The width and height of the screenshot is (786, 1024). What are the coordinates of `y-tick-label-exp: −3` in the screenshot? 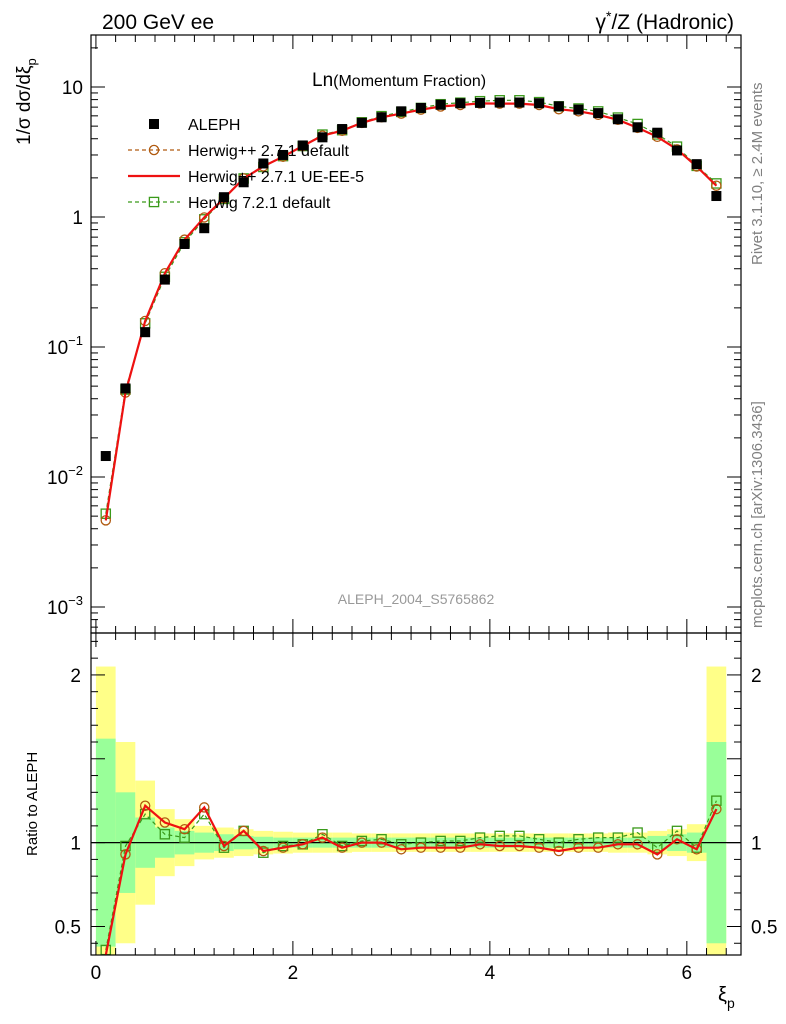 It's located at (75, 600).